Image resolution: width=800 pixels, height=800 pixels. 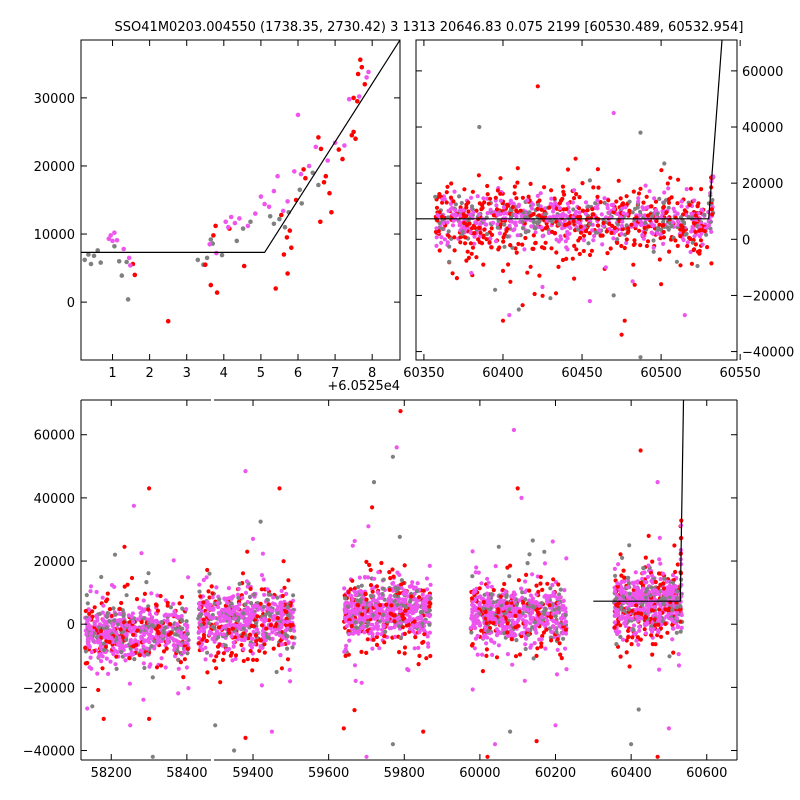 I want to click on recent-outlier-point, so click(x=574, y=190).